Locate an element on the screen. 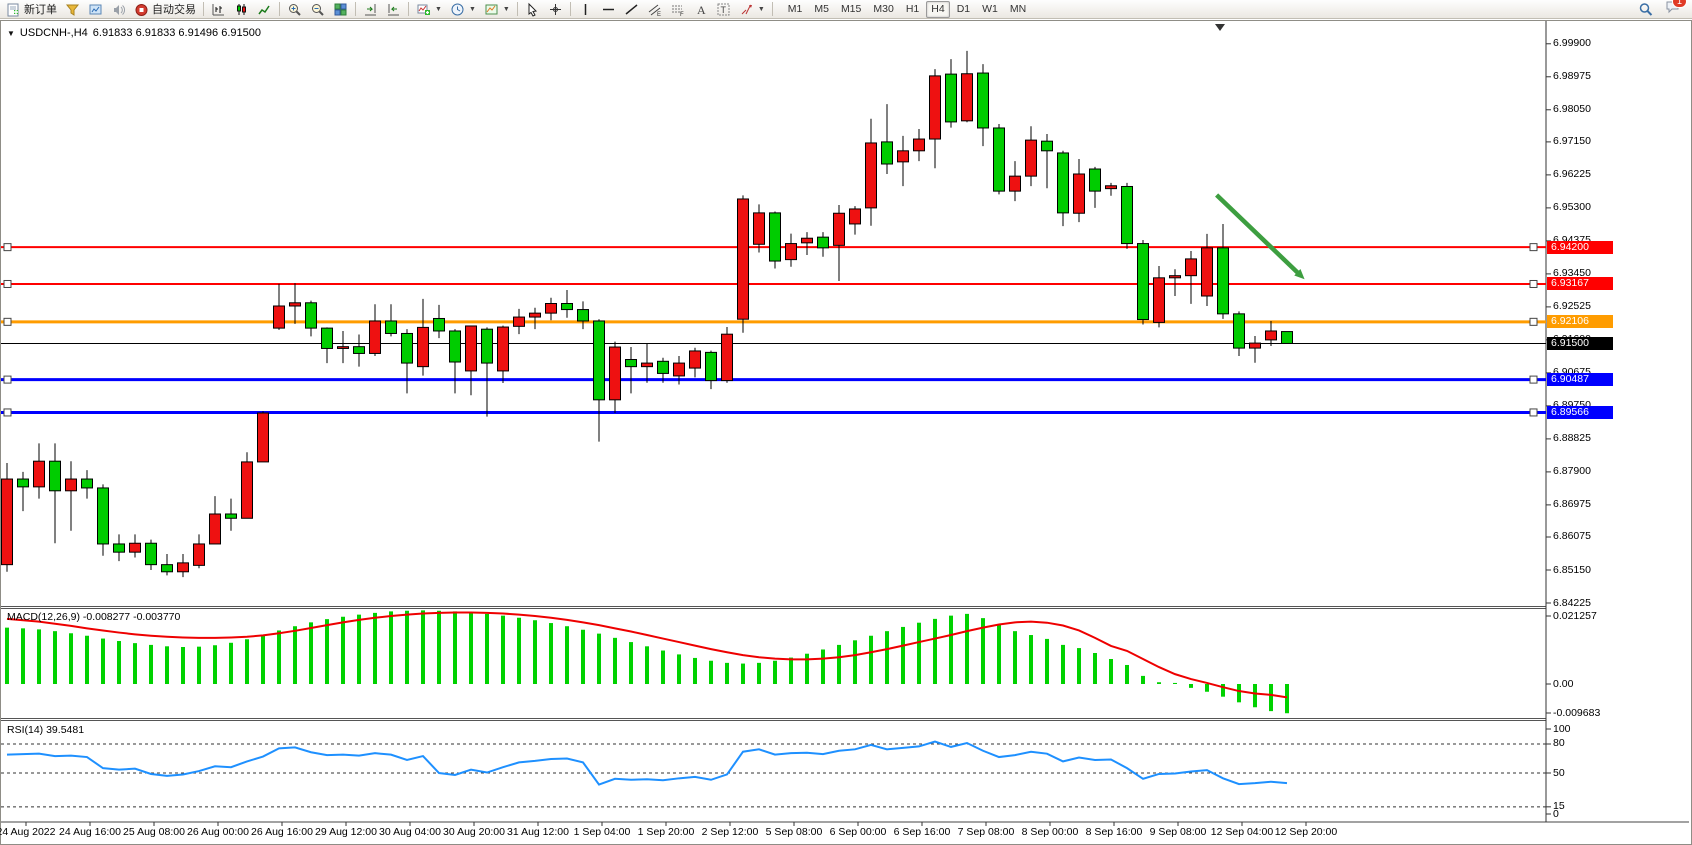 This screenshot has width=1692, height=845. candle-chart-button is located at coordinates (241, 9).